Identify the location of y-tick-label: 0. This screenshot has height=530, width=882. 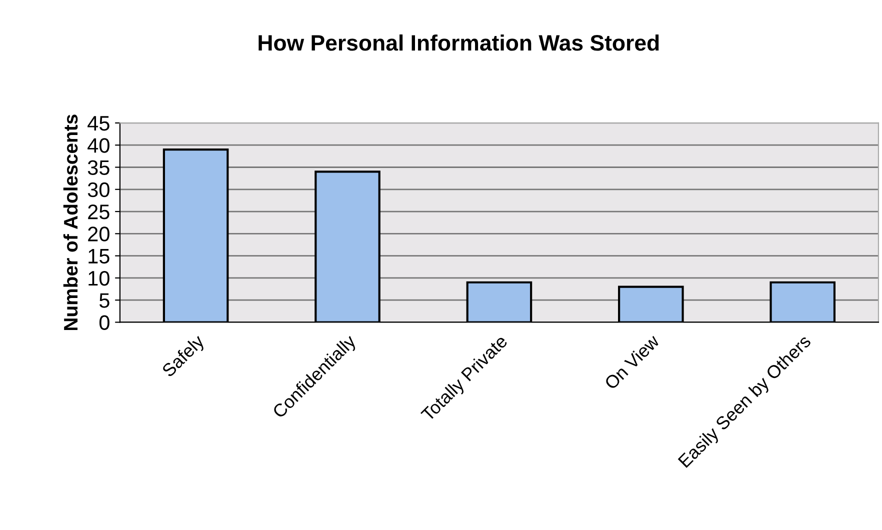
(104, 322).